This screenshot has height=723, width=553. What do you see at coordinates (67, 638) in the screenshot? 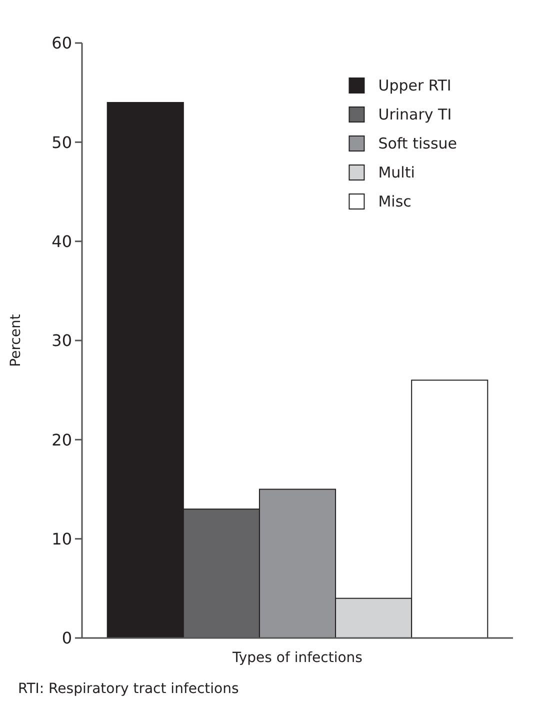
I see `y-tick-label: 0` at bounding box center [67, 638].